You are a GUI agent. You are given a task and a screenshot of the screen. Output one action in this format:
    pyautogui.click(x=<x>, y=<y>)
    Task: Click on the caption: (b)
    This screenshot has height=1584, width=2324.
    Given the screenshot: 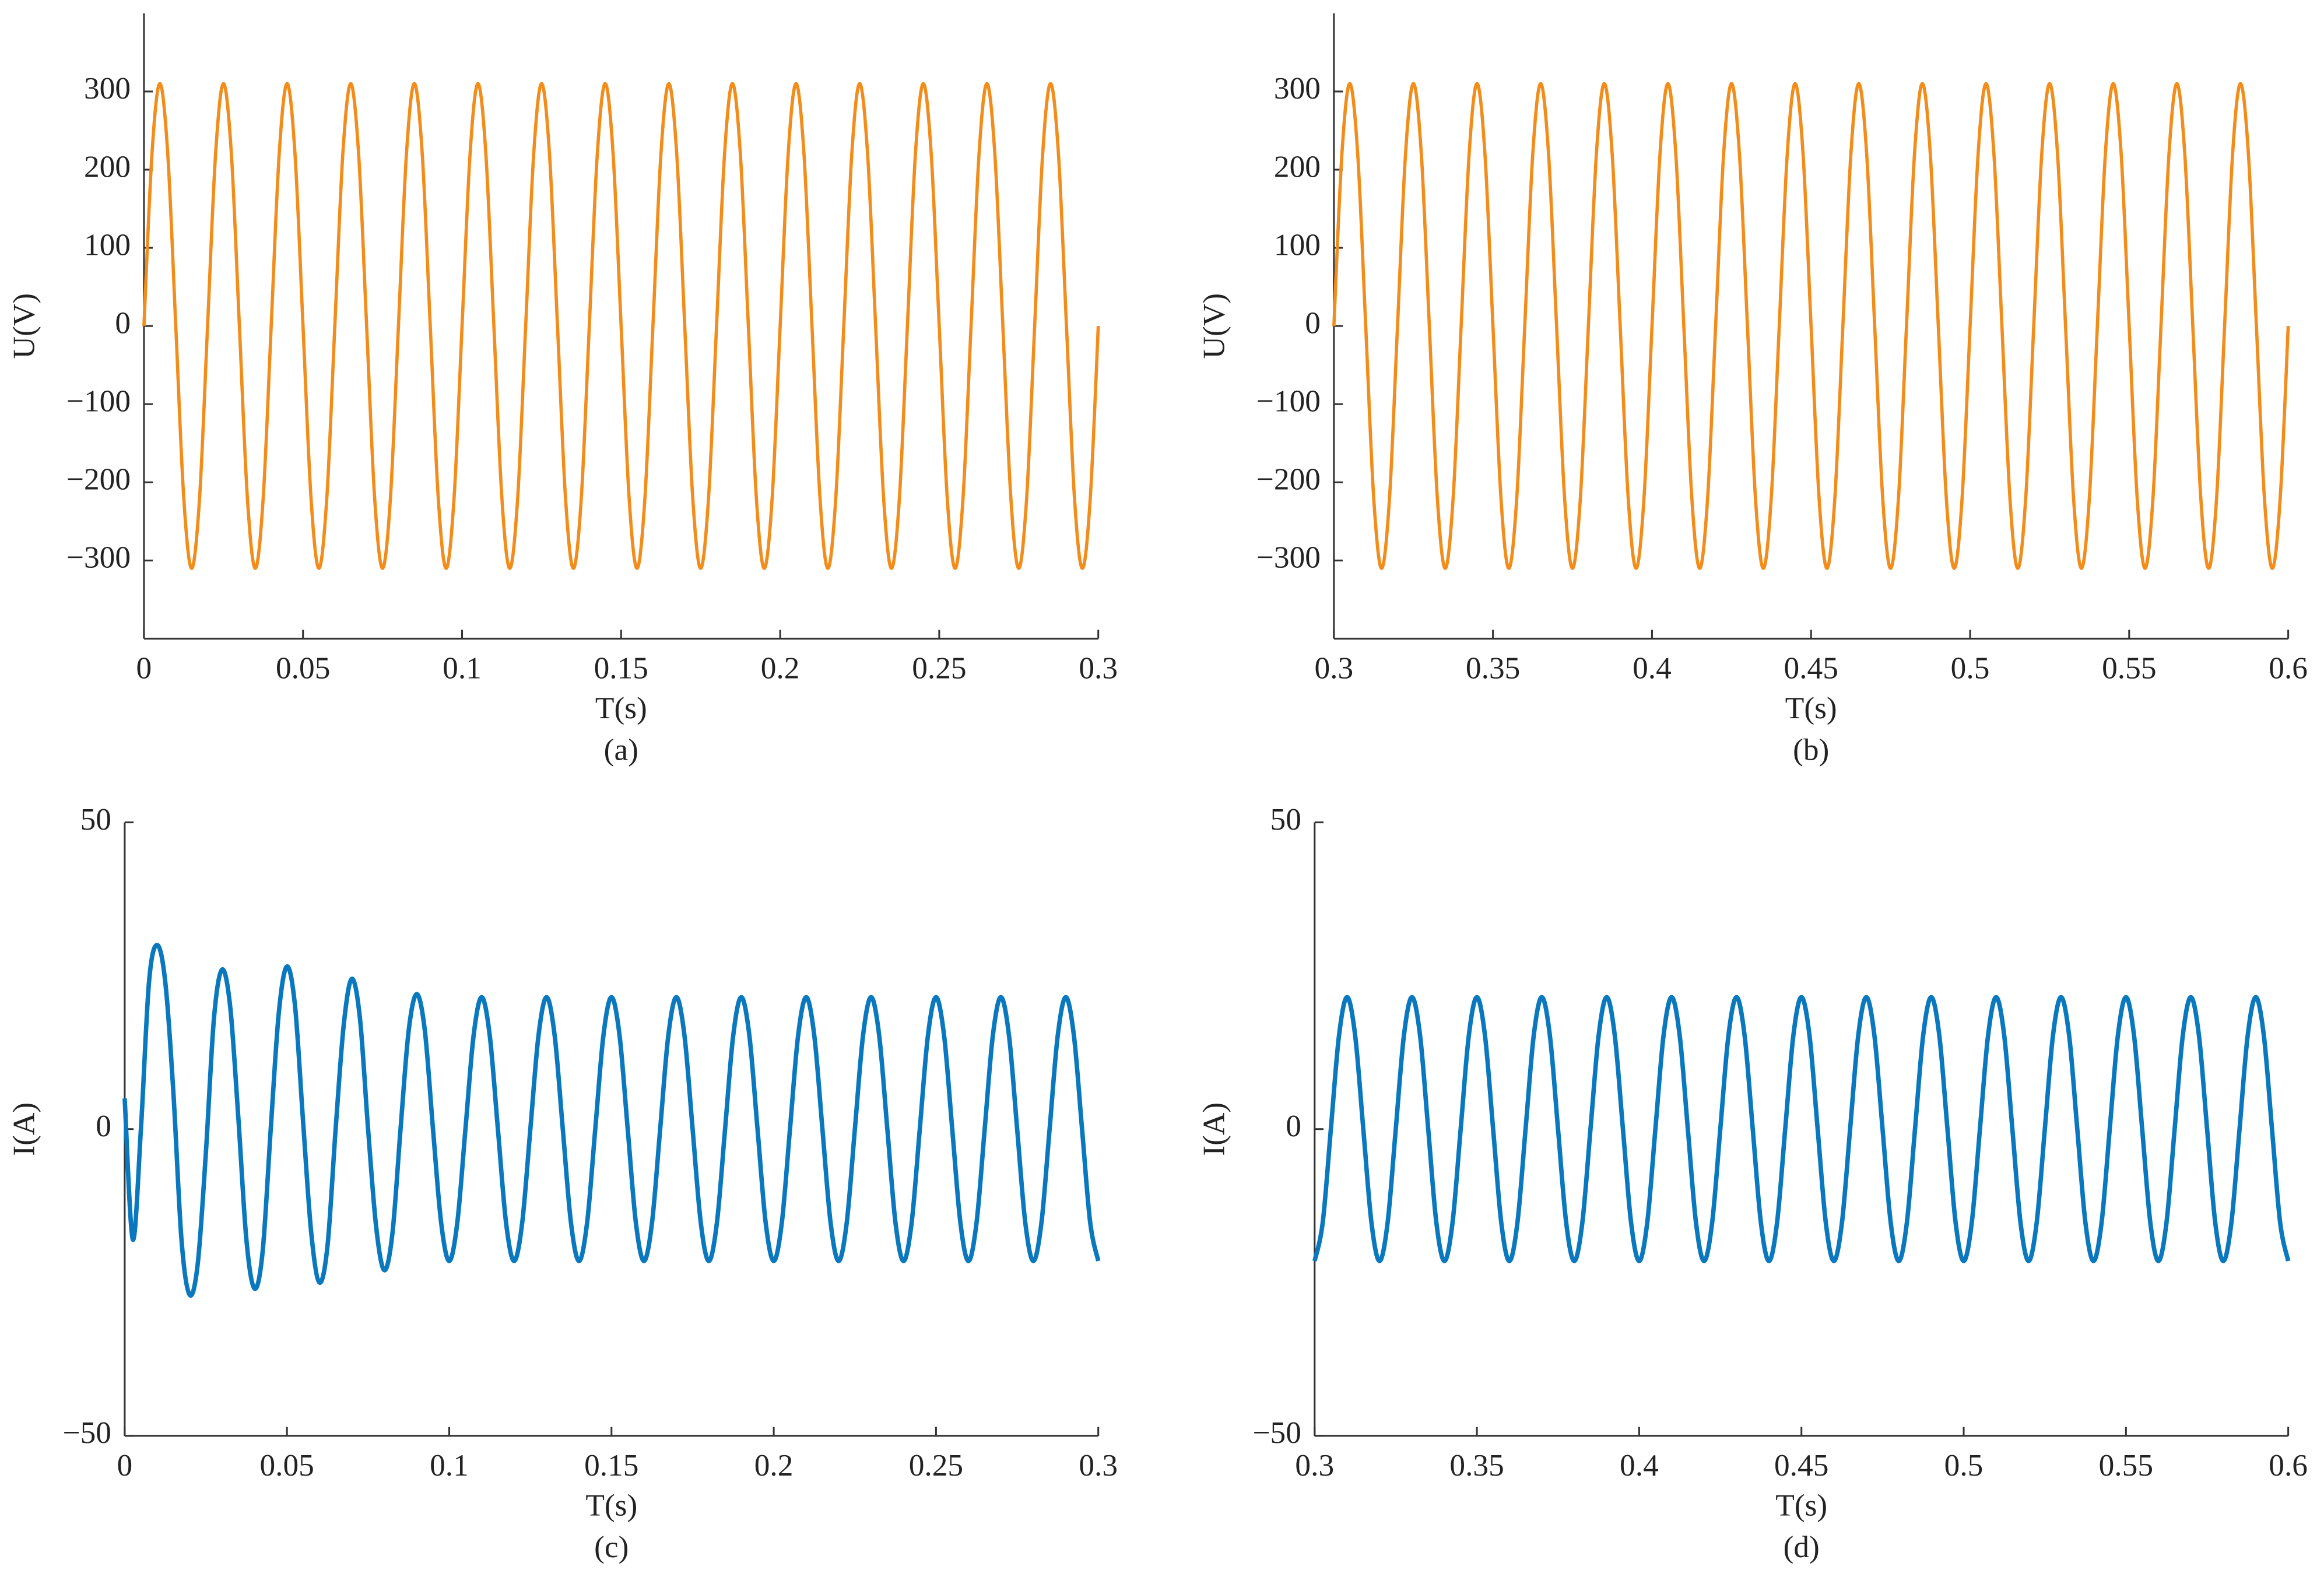 What is the action you would take?
    pyautogui.click(x=1811, y=749)
    